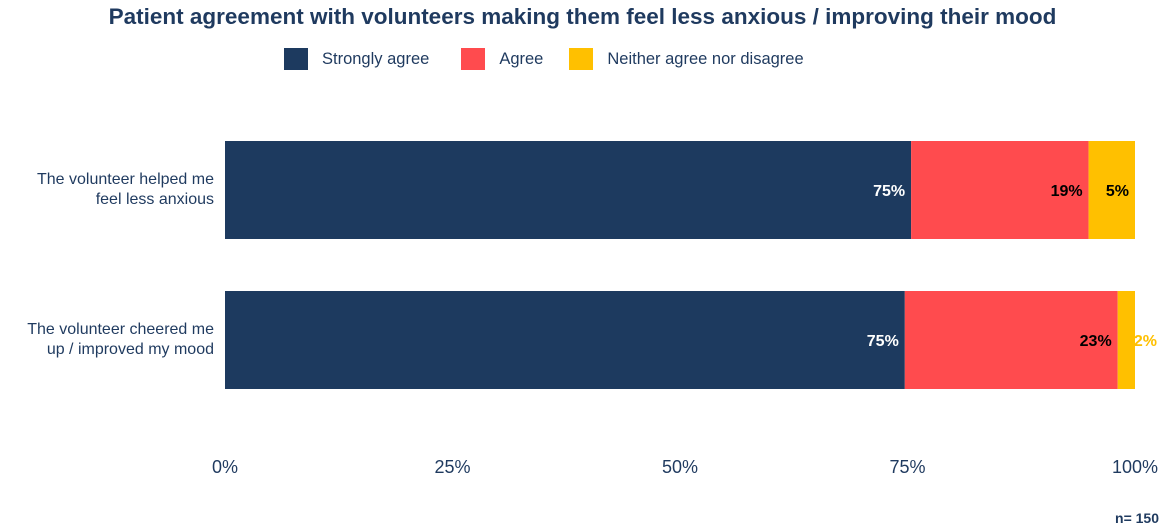  I want to click on data-label-agree: 19%, so click(1067, 191).